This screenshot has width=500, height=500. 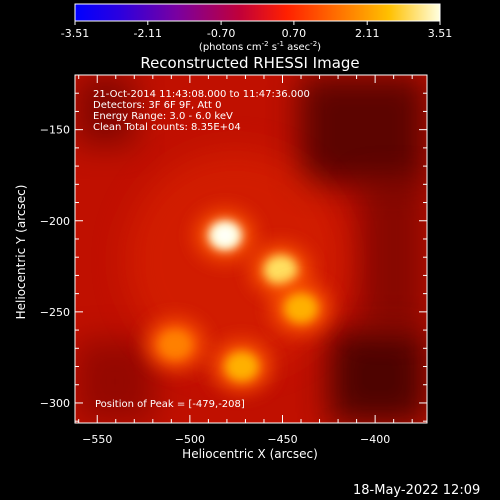 I want to click on y-tick-label: −200, so click(x=55, y=221).